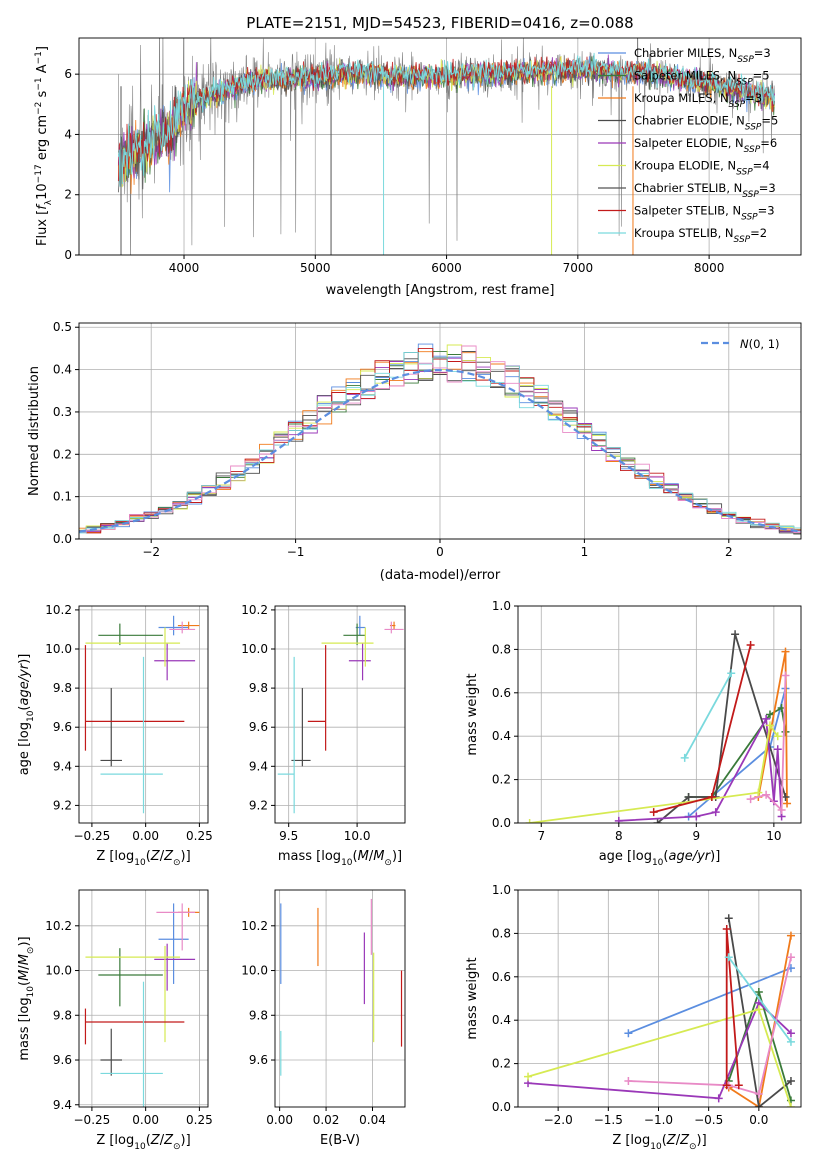  What do you see at coordinates (92, 836) in the screenshot?
I see `x-tick-label: −0.25` at bounding box center [92, 836].